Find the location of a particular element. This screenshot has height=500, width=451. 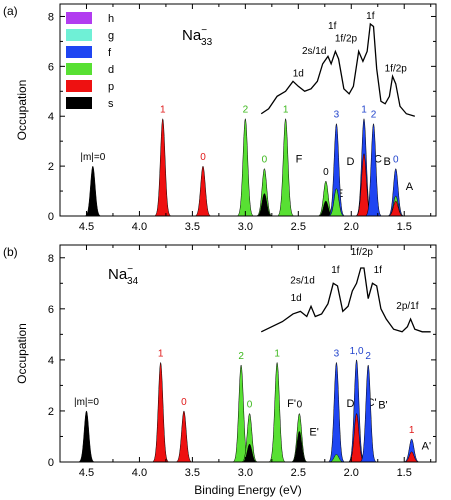

peak-7-layer-d is located at coordinates (336, 202).